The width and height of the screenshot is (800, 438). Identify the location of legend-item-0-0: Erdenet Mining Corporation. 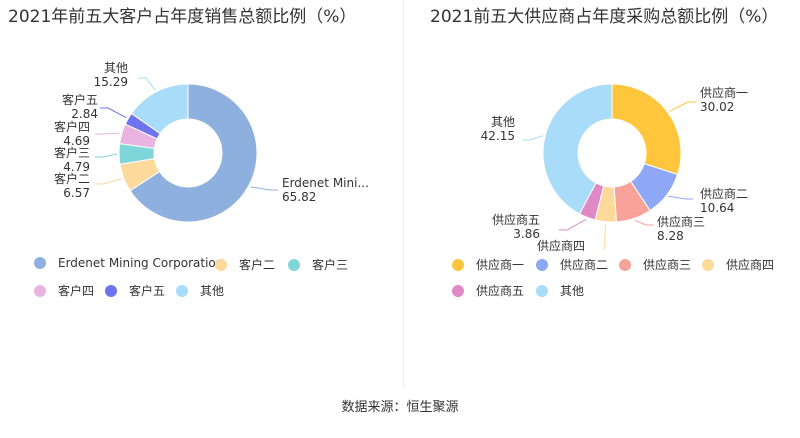
(128, 263).